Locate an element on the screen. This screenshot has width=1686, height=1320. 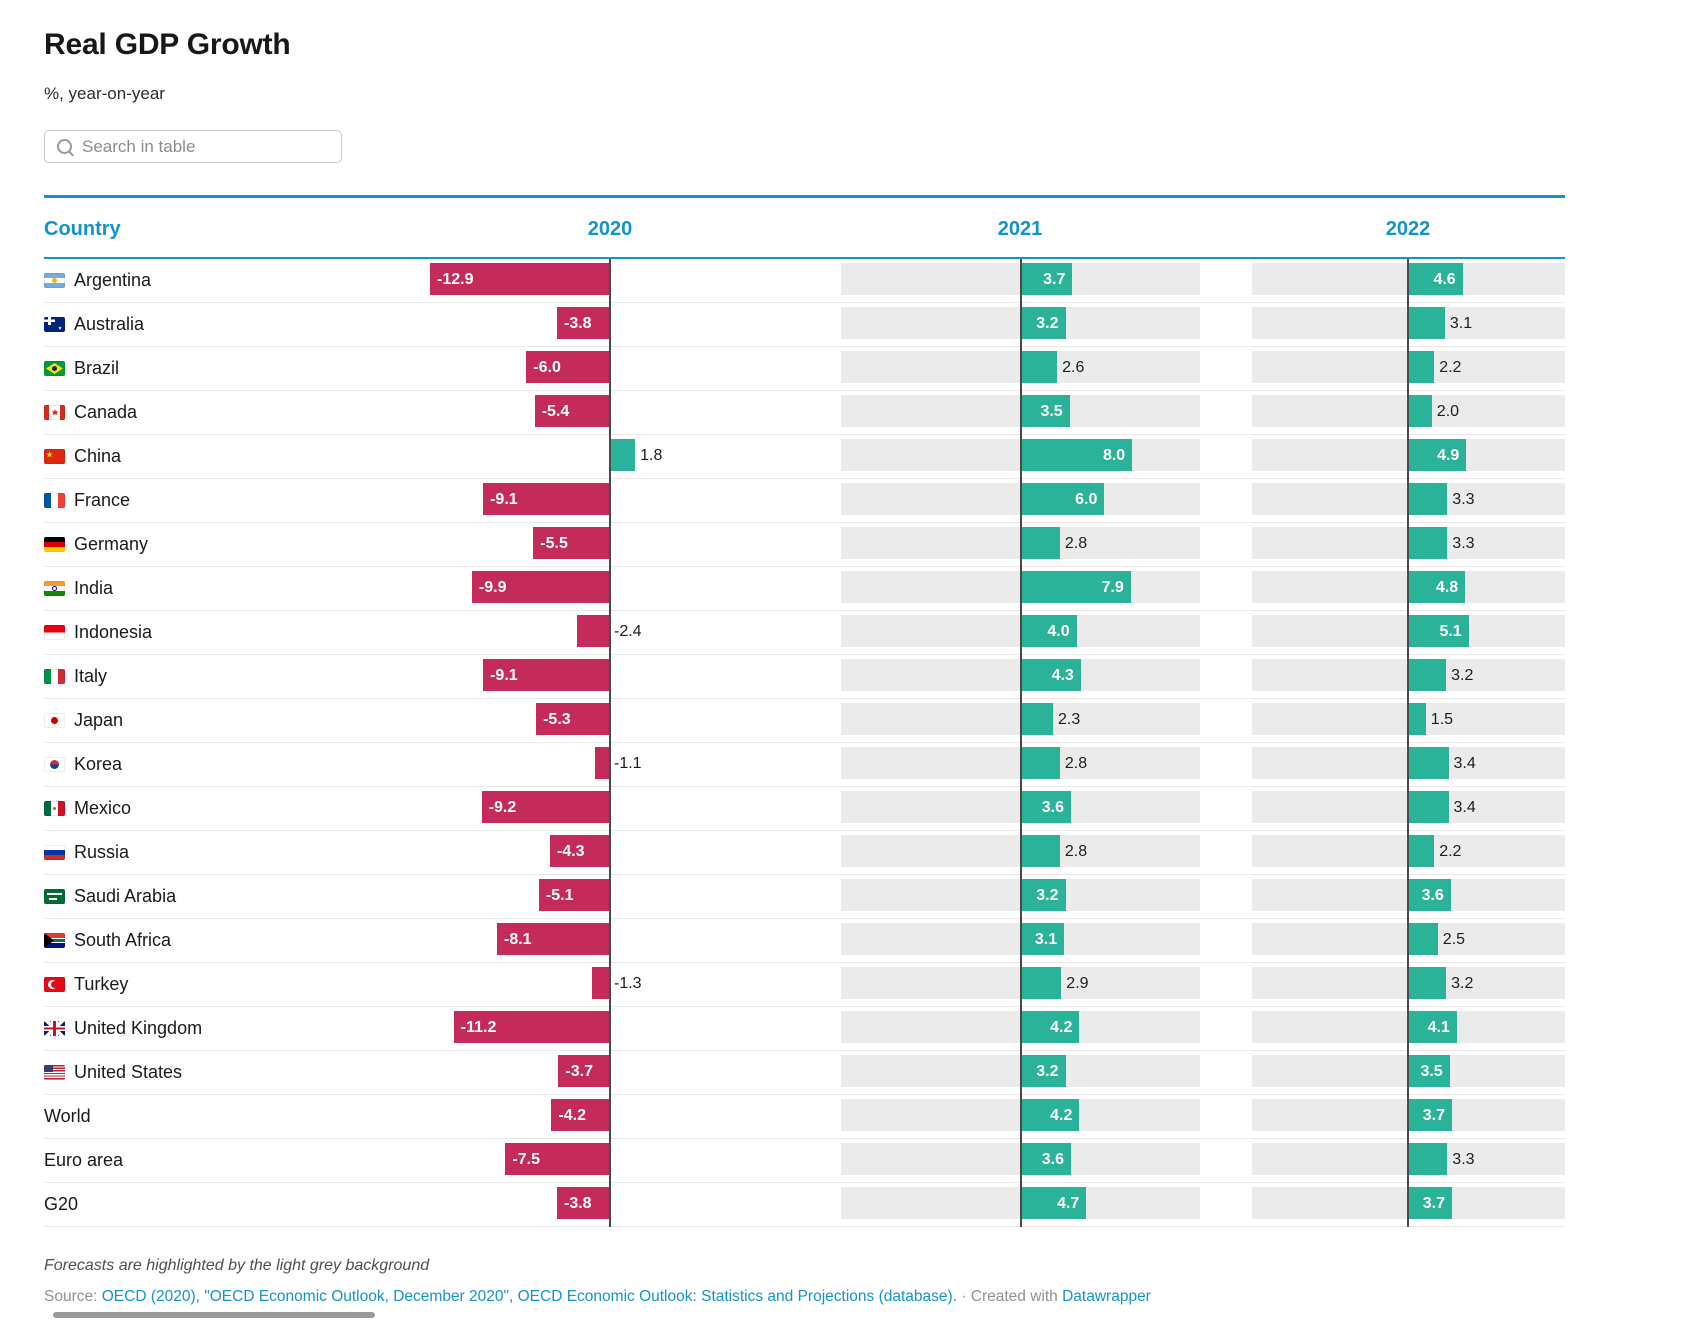
table-row: Russia -4.3 2.8 2.2 is located at coordinates (804, 853).